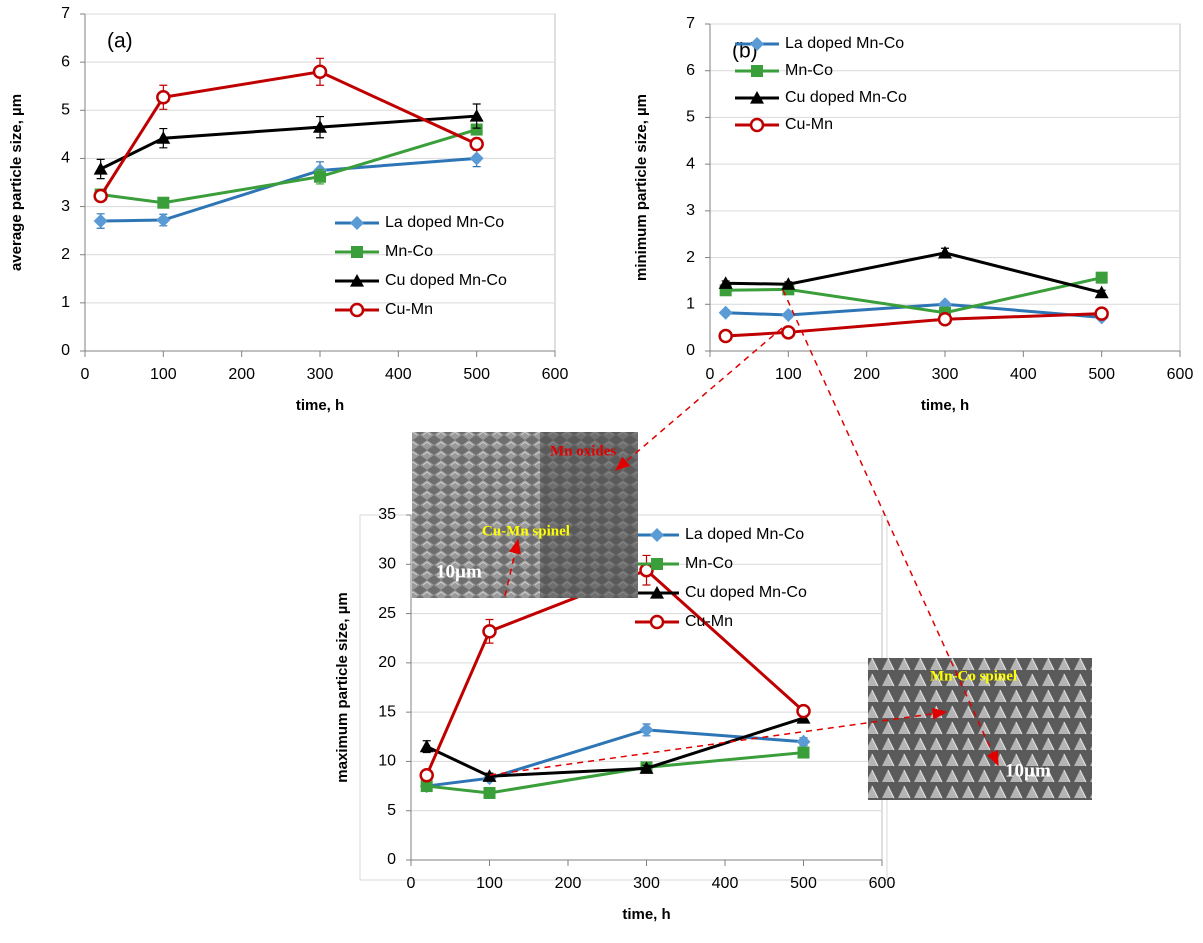 This screenshot has width=1203, height=943. What do you see at coordinates (320, 374) in the screenshot?
I see `x-tick-label: 300` at bounding box center [320, 374].